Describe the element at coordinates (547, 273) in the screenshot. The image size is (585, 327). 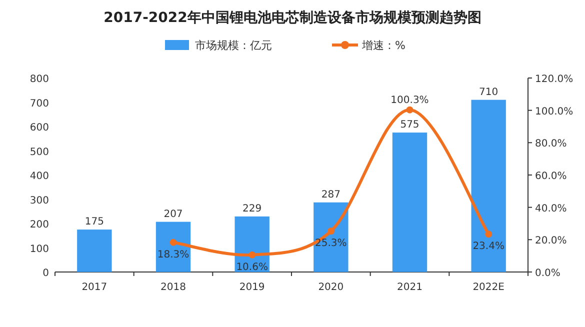
I see `y2-tick-label: 0.0%` at that location.